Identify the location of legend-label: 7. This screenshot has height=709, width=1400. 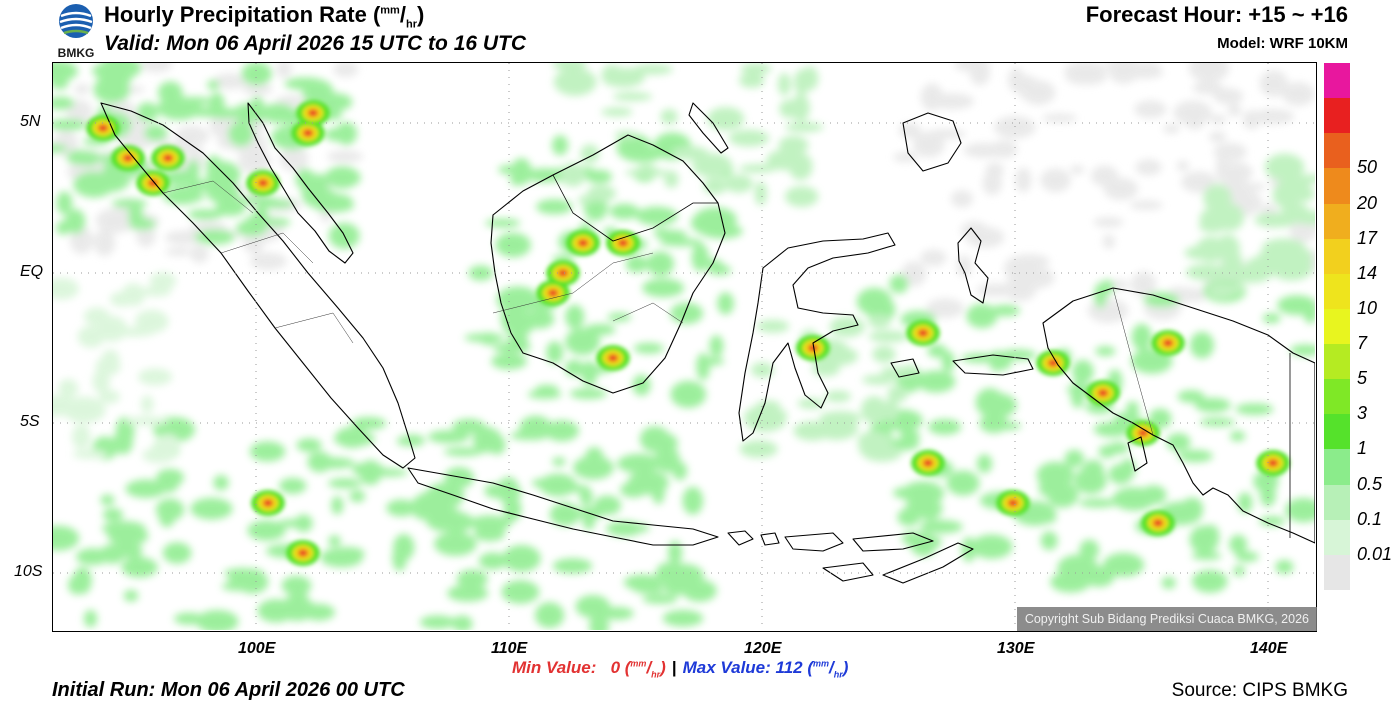
(1362, 343).